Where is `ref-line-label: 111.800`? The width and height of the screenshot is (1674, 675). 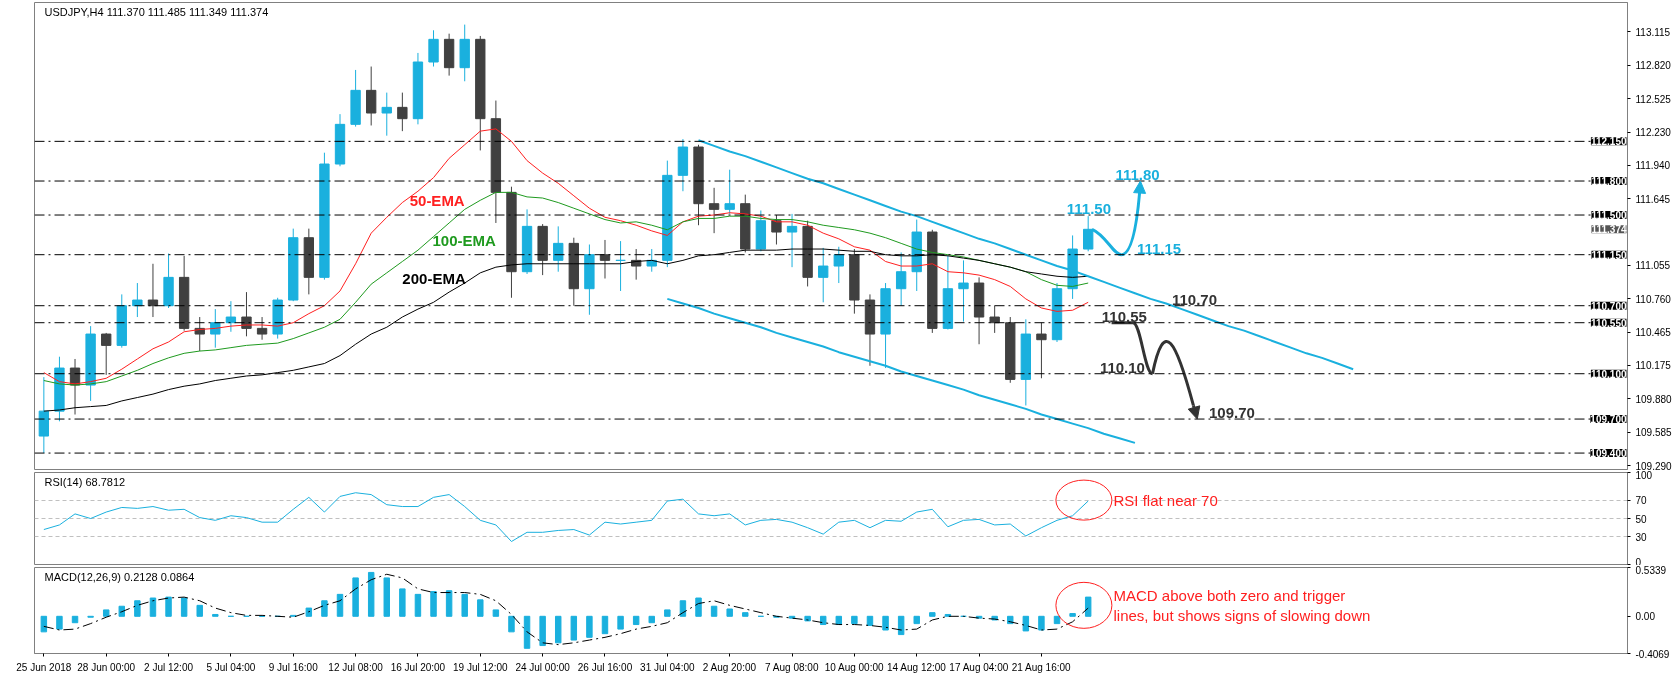
ref-line-label: 111.800 is located at coordinates (1609, 182).